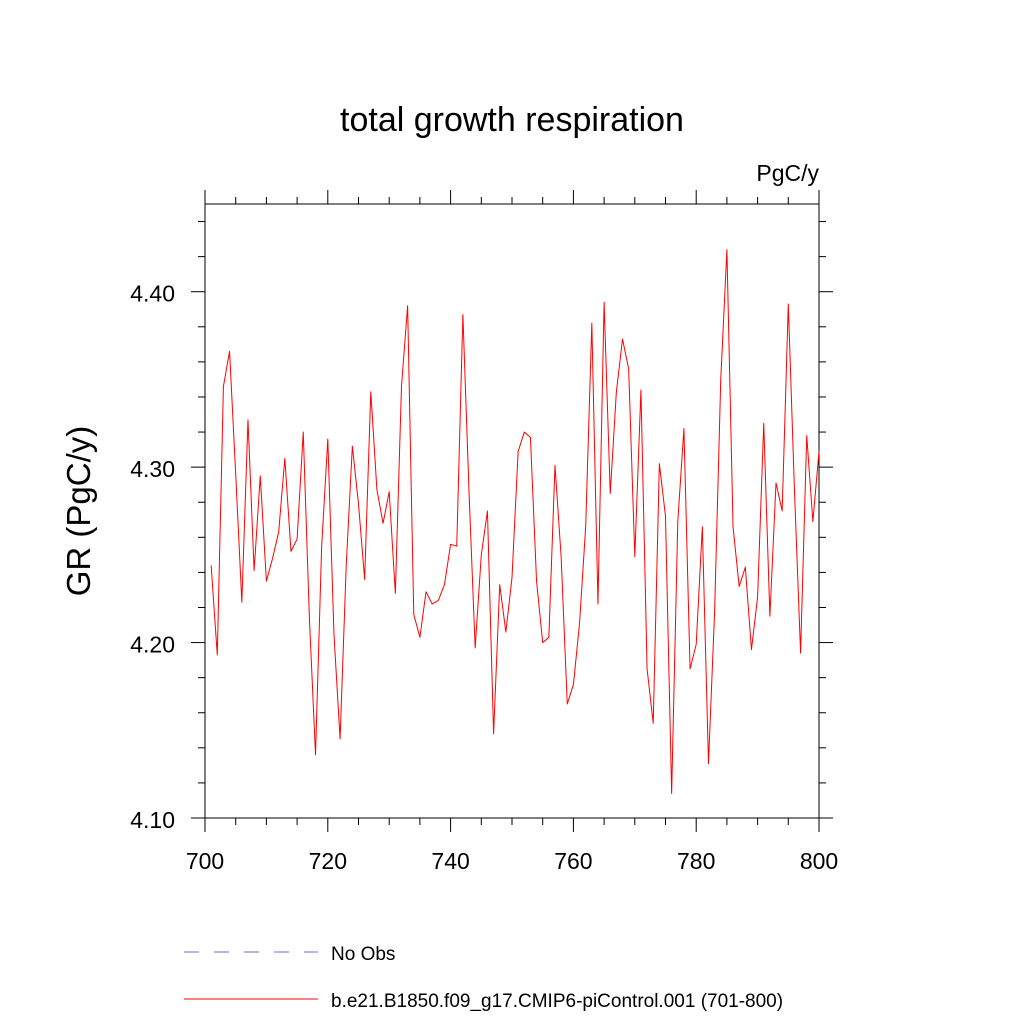  I want to click on y-axis-label: GR (PgC/y), so click(78, 511).